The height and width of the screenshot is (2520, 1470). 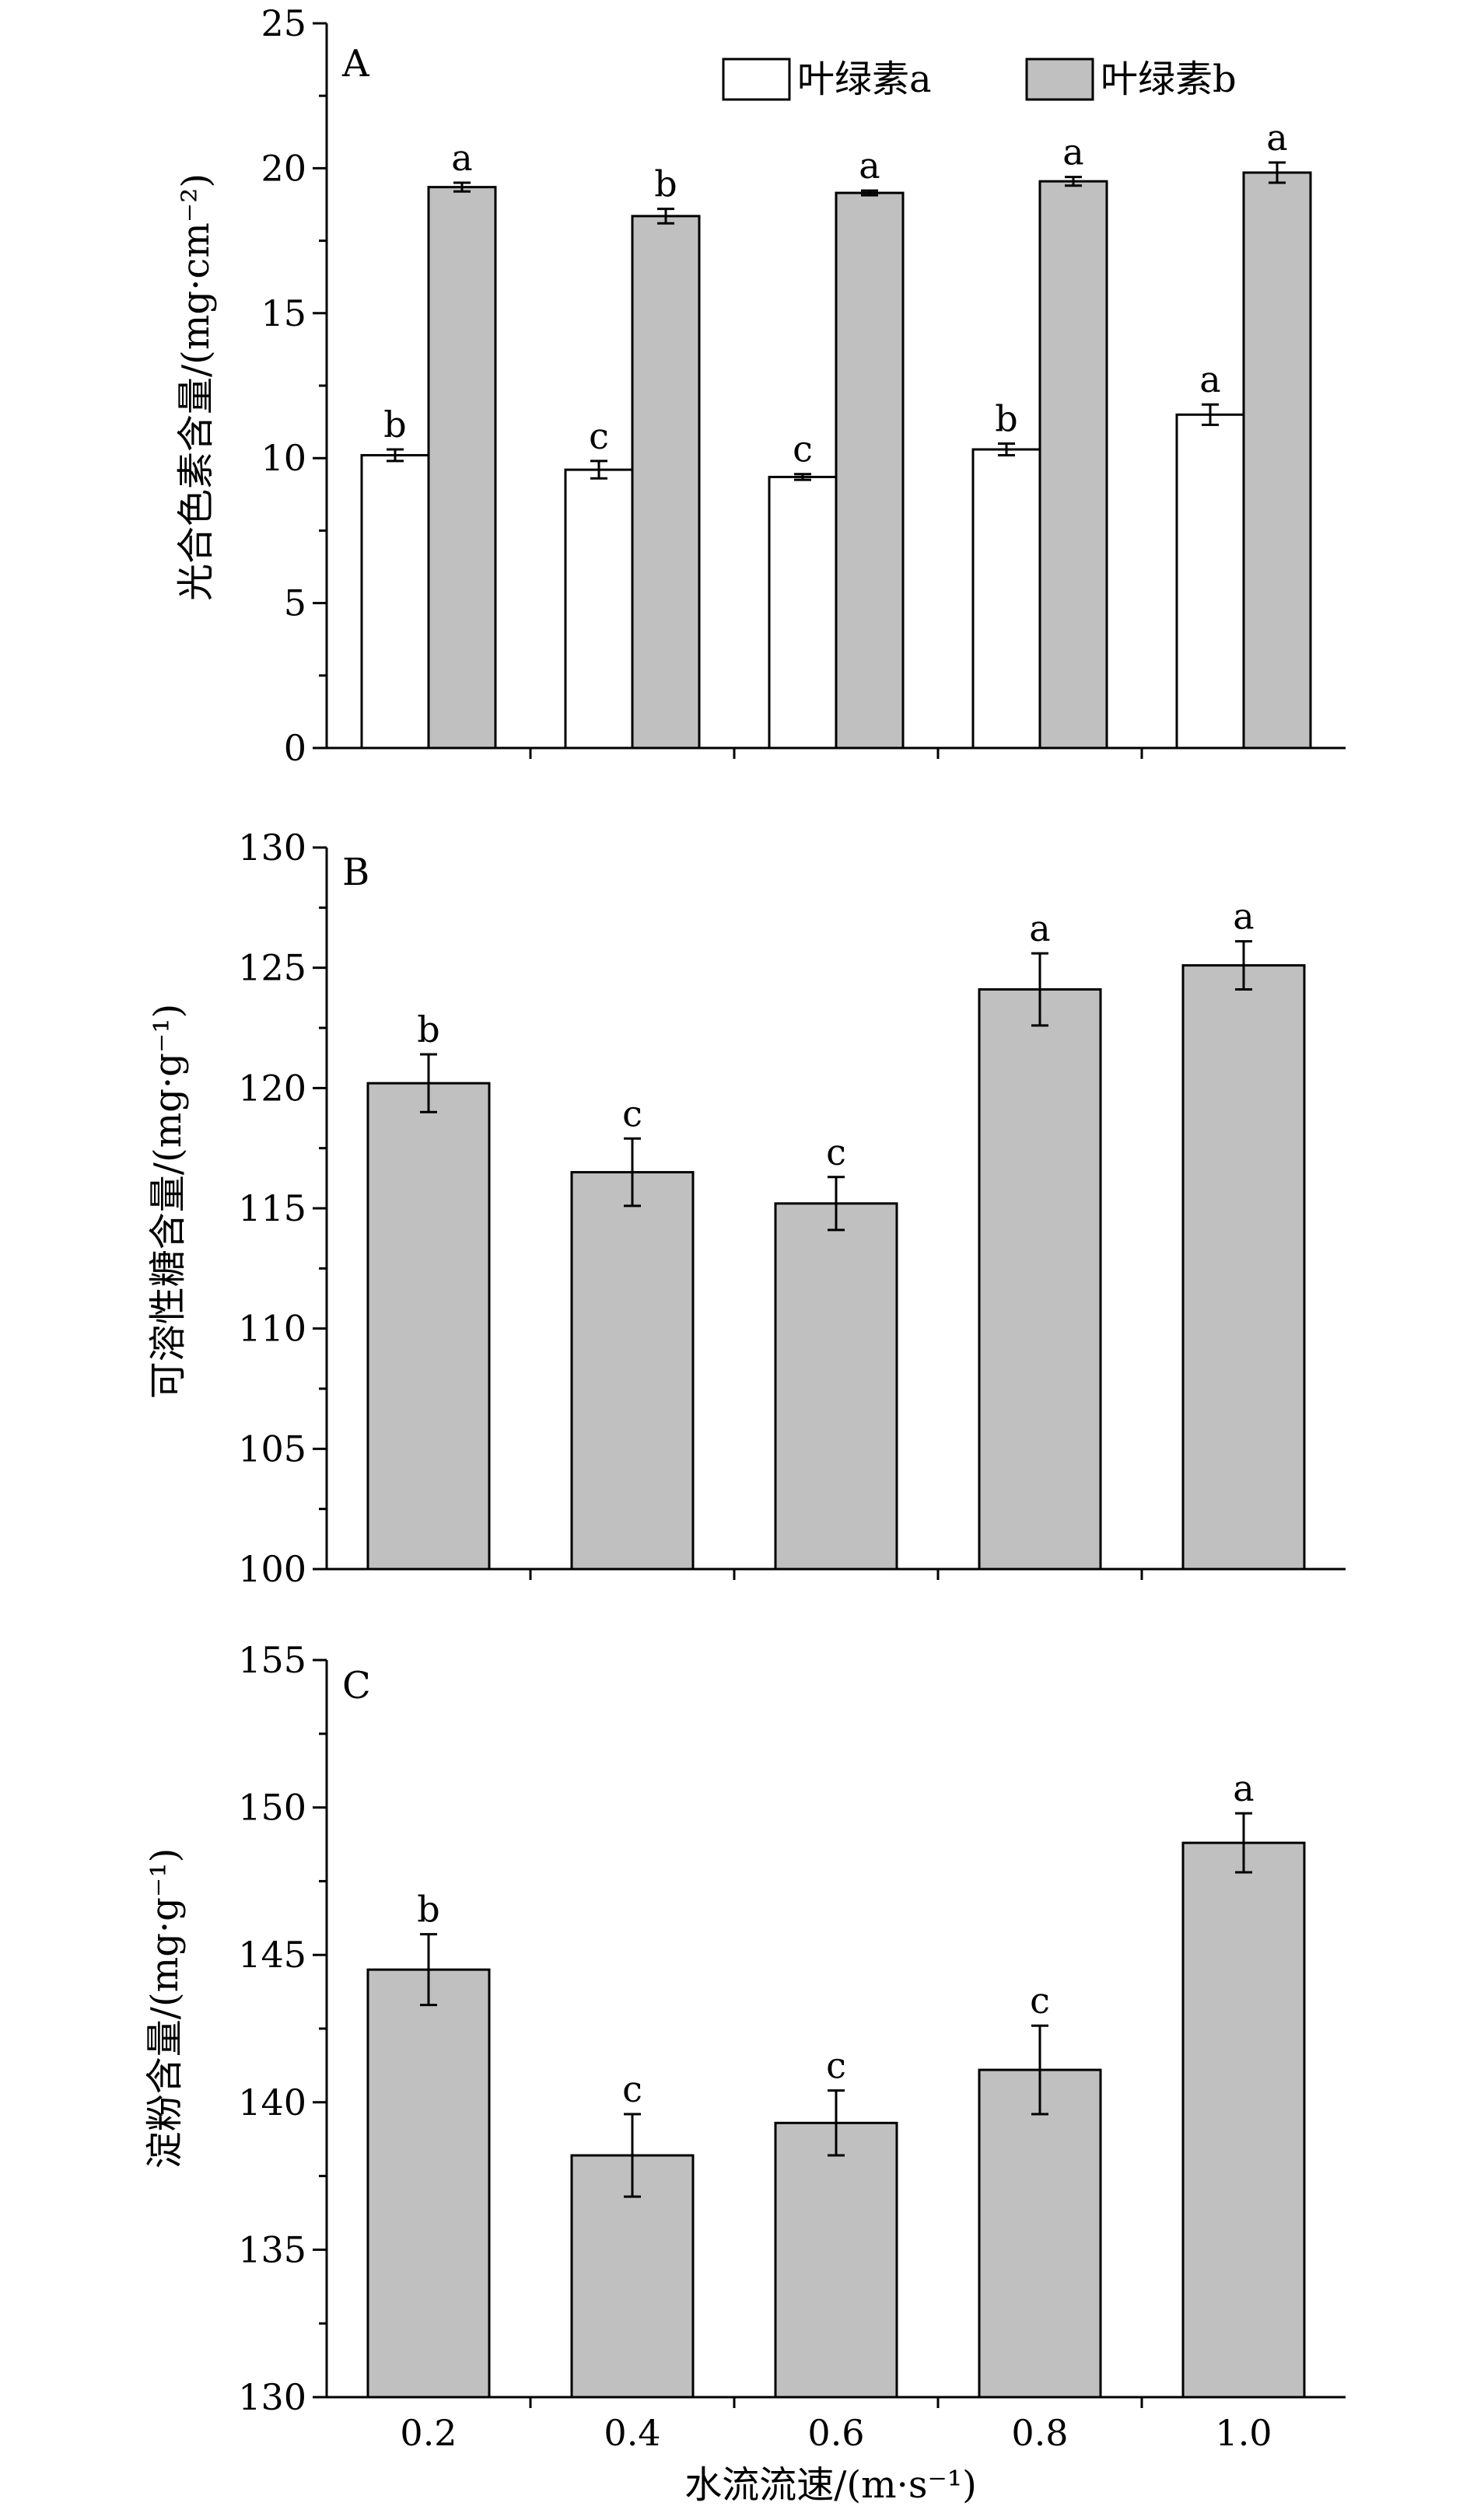 I want to click on x-tick-label: 0.4, so click(x=632, y=2433).